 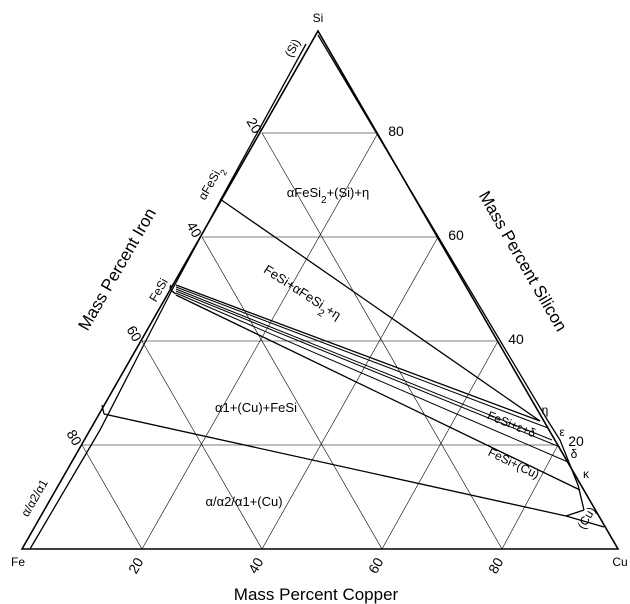 What do you see at coordinates (18, 562) in the screenshot?
I see `vertex-label-fe: Fe` at bounding box center [18, 562].